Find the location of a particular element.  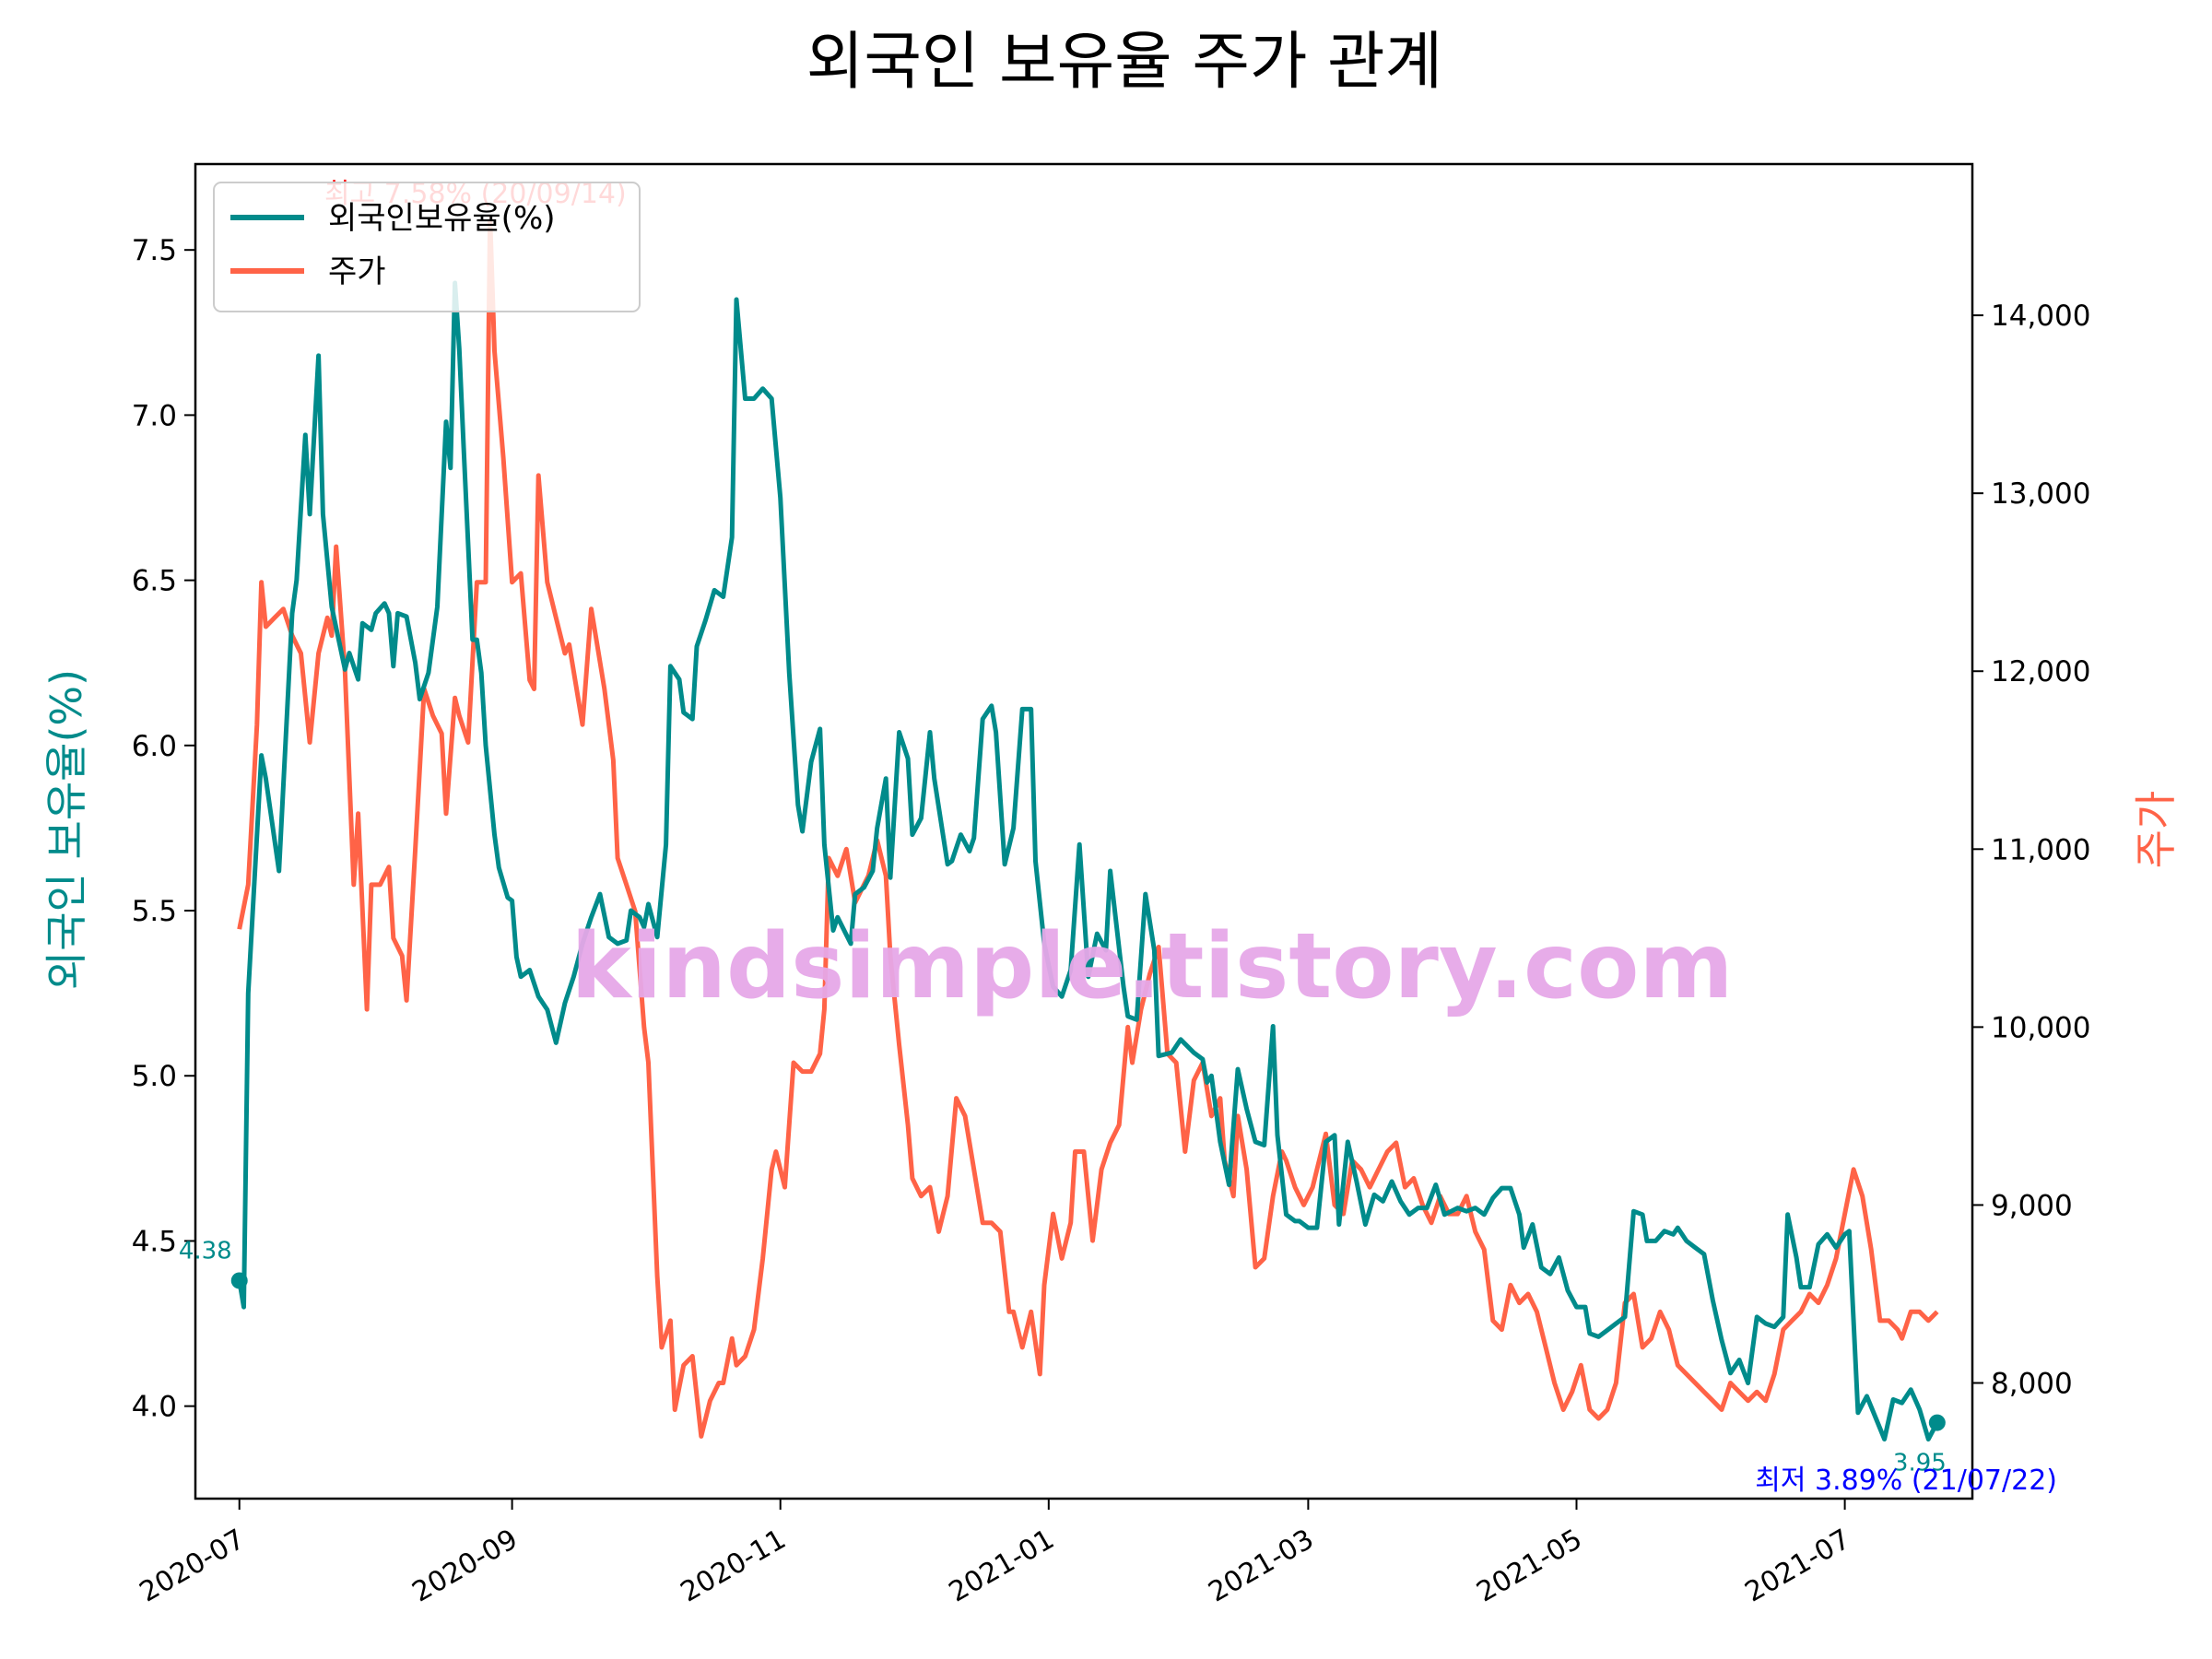

x-tick-label: 2021-03 is located at coordinates (1261, 1566).